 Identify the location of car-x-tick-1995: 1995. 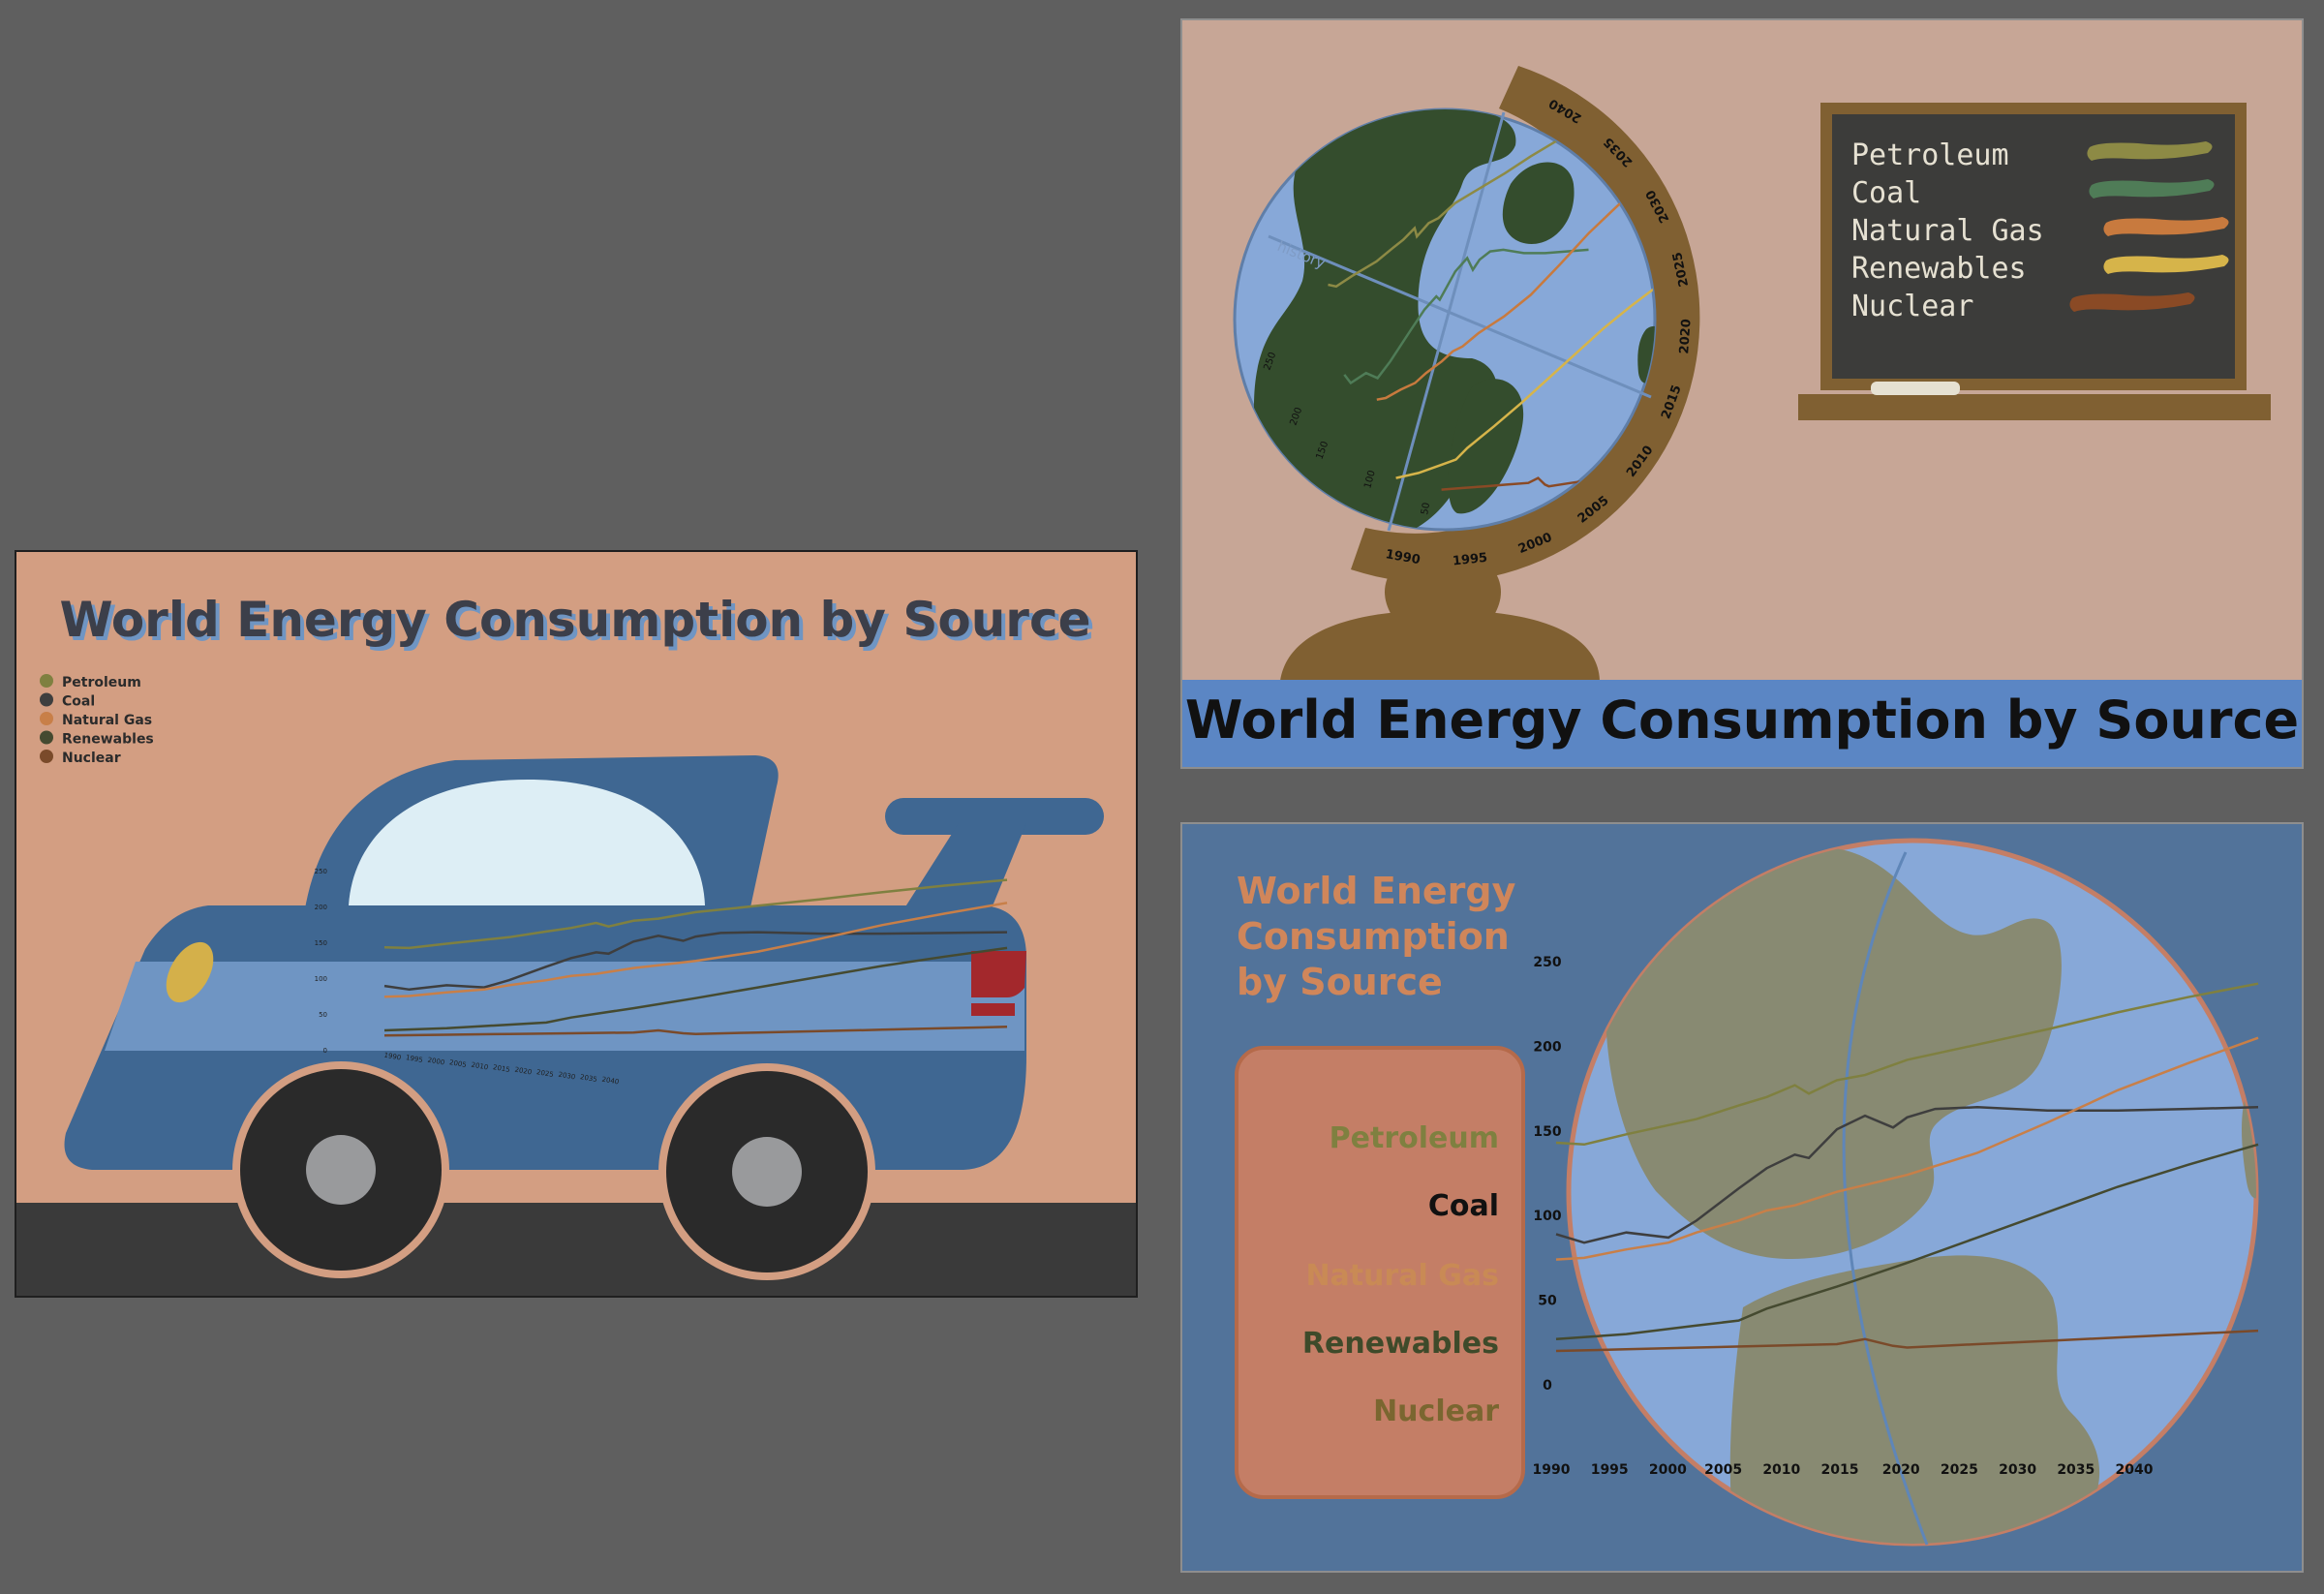
(414, 1059).